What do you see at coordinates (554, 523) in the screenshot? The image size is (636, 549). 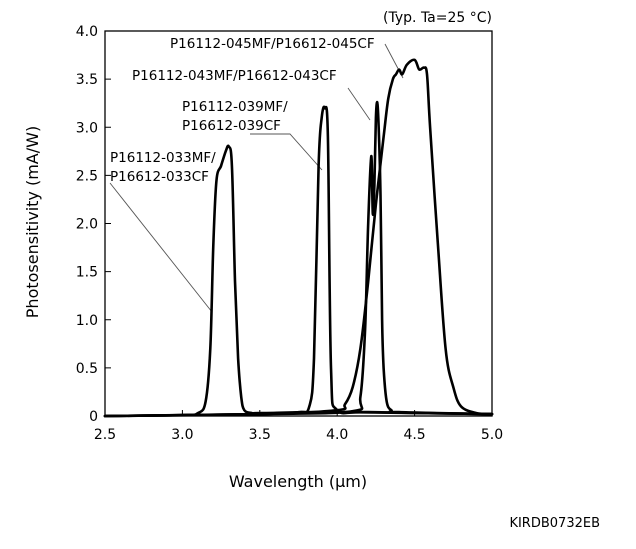 I see `document-code: KIRDB0732EB` at bounding box center [554, 523].